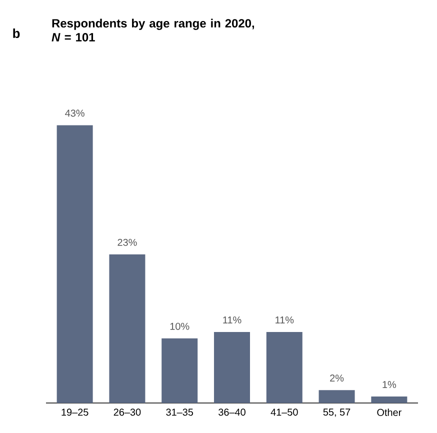  I want to click on data-label: 1%, so click(389, 384).